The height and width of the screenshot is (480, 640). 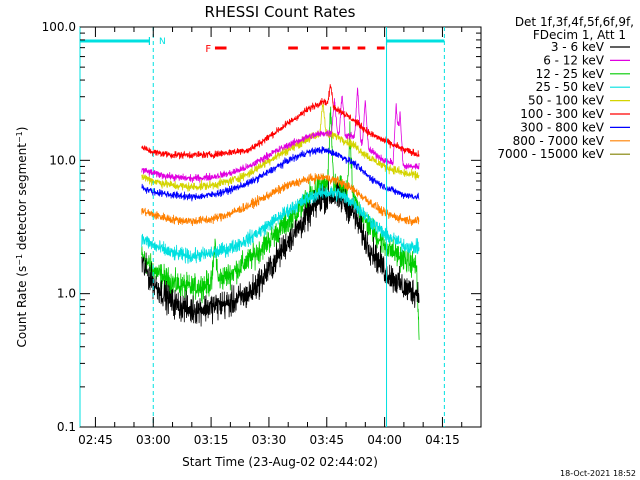 I want to click on legend-label: 6 - 12 keV, so click(x=574, y=60).